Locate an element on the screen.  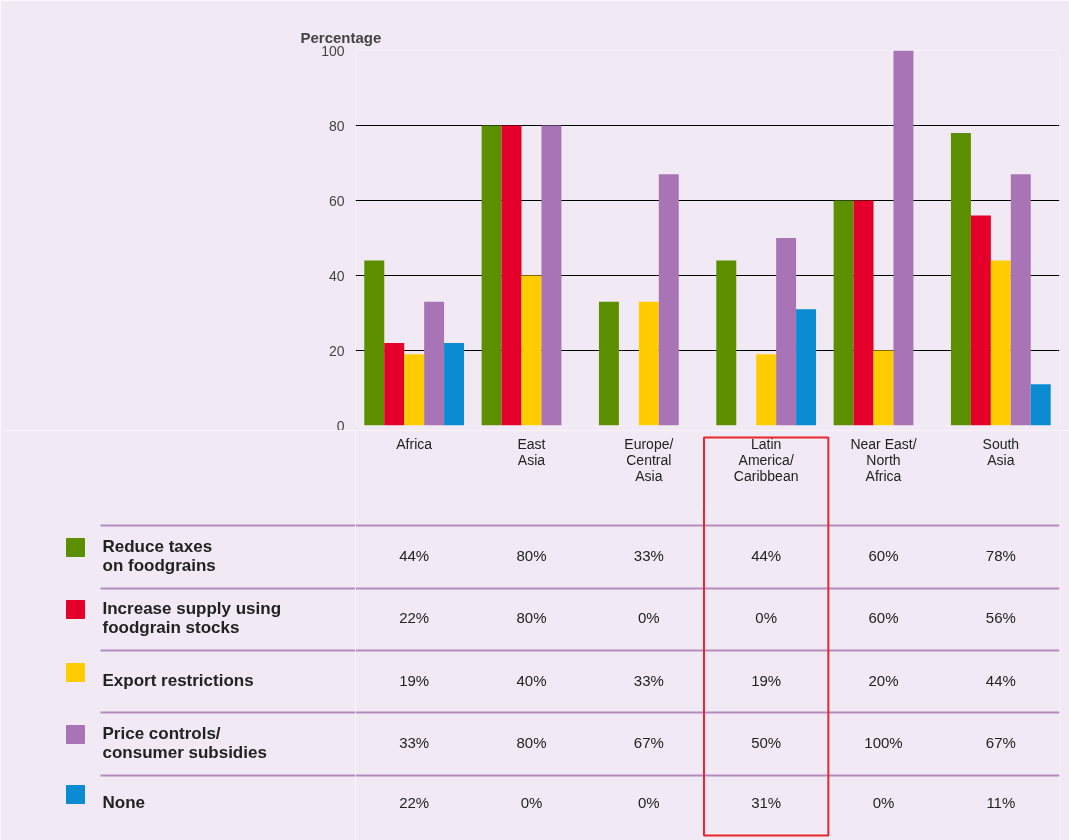
data-label: 40% is located at coordinates (531, 680).